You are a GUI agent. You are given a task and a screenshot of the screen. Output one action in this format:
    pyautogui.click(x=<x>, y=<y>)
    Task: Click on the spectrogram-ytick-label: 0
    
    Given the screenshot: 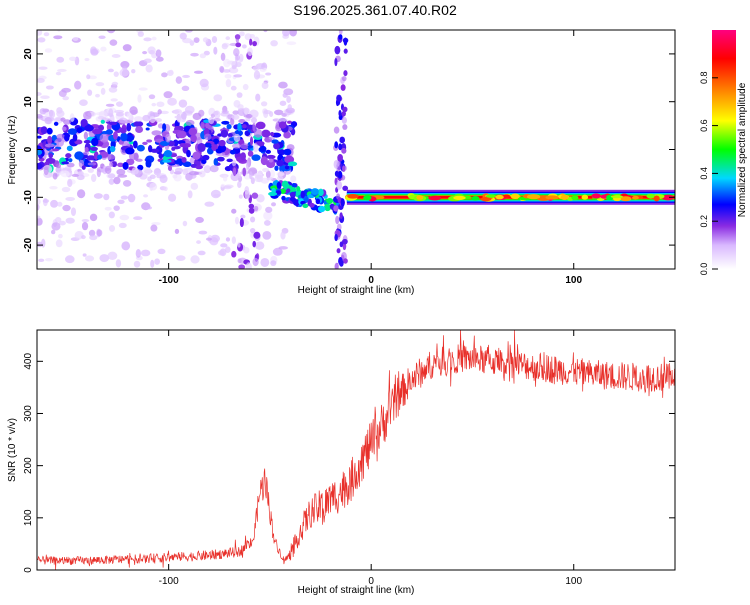 What is the action you would take?
    pyautogui.click(x=28, y=149)
    